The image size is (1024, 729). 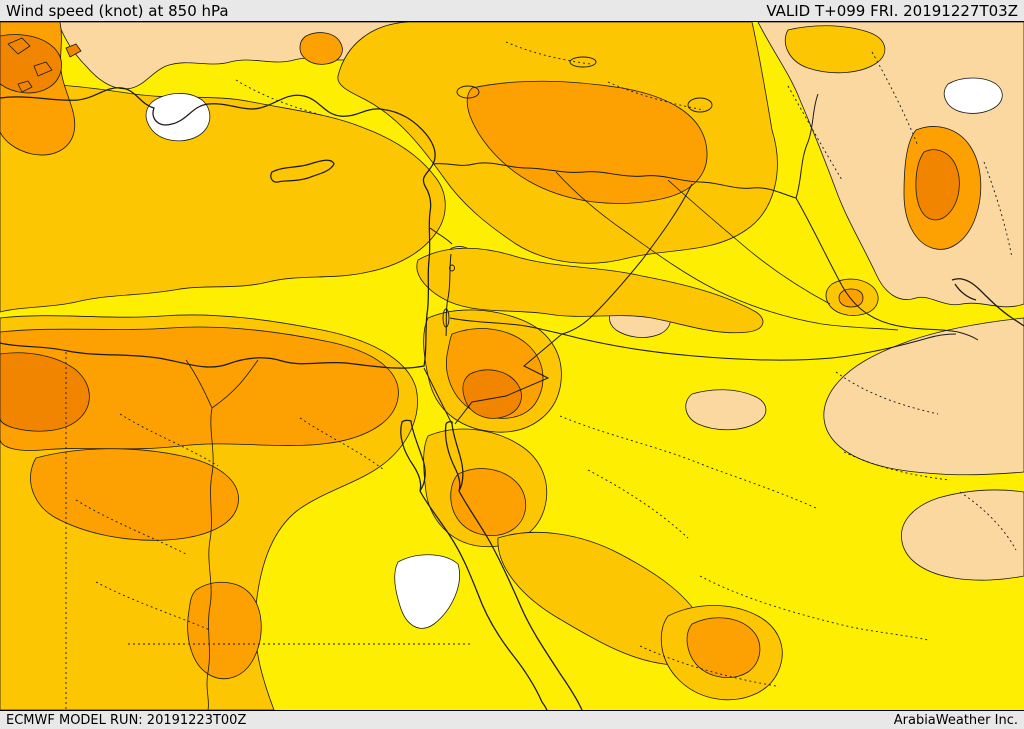 What do you see at coordinates (302, 171) in the screenshot?
I see `cyprus-island` at bounding box center [302, 171].